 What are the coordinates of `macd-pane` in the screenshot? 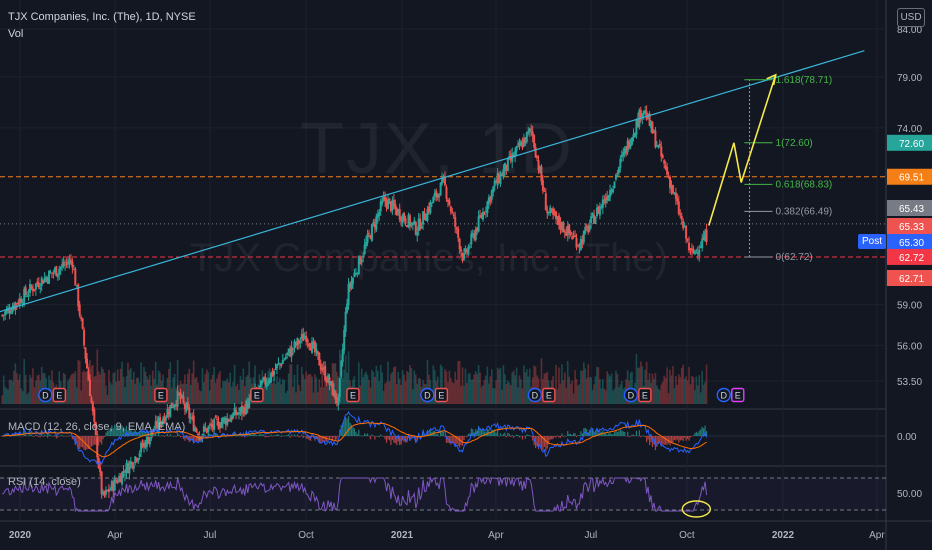 It's located at (443, 438).